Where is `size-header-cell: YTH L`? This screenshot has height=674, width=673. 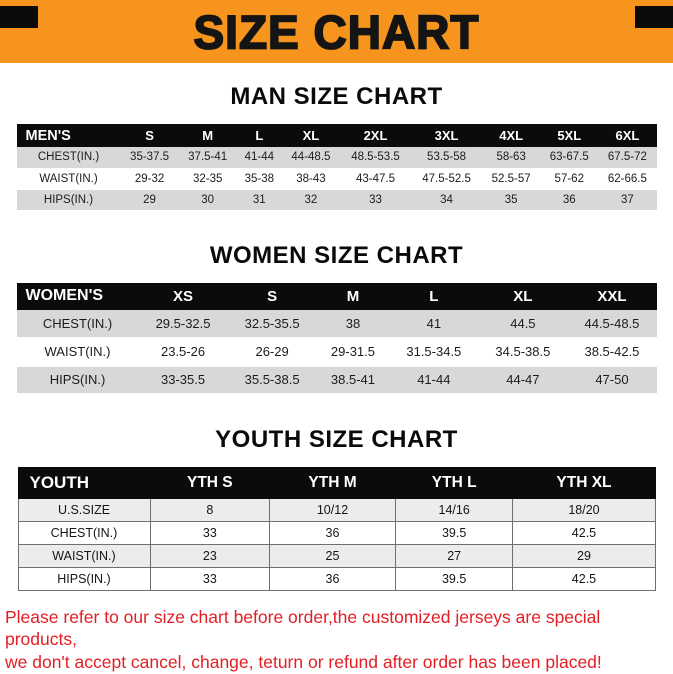 size-header-cell: YTH L is located at coordinates (454, 482).